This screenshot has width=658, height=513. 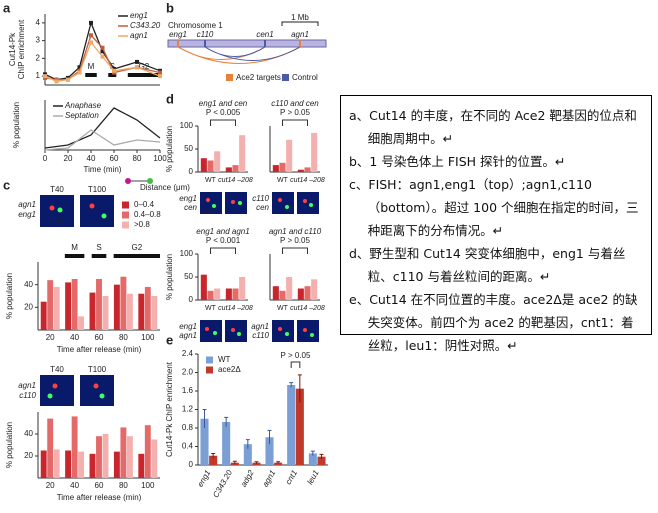 What do you see at coordinates (128, 181) in the screenshot?
I see `dumbbell-end` at bounding box center [128, 181].